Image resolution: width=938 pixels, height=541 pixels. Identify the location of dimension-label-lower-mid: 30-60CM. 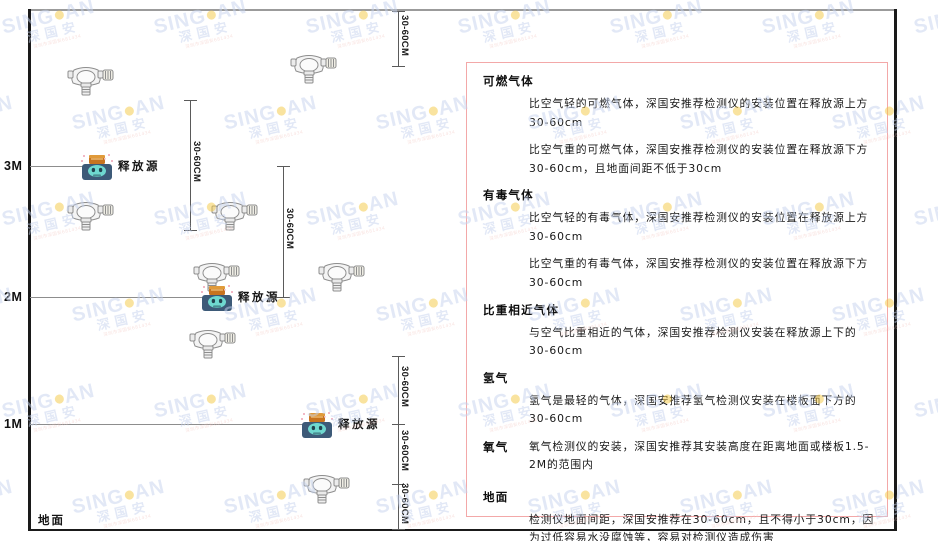
(404, 451).